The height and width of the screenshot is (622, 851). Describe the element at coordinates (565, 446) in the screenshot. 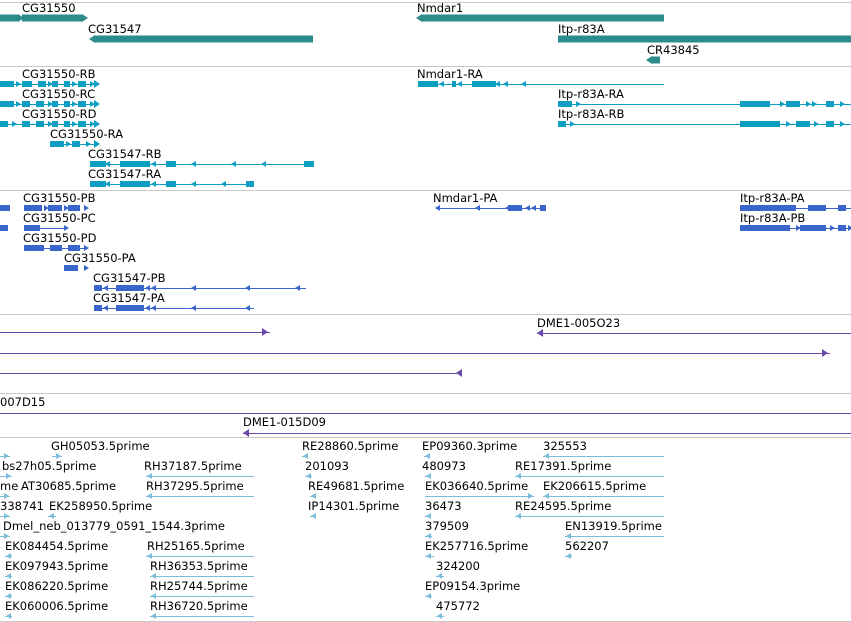

I see `est-label: 325553` at that location.